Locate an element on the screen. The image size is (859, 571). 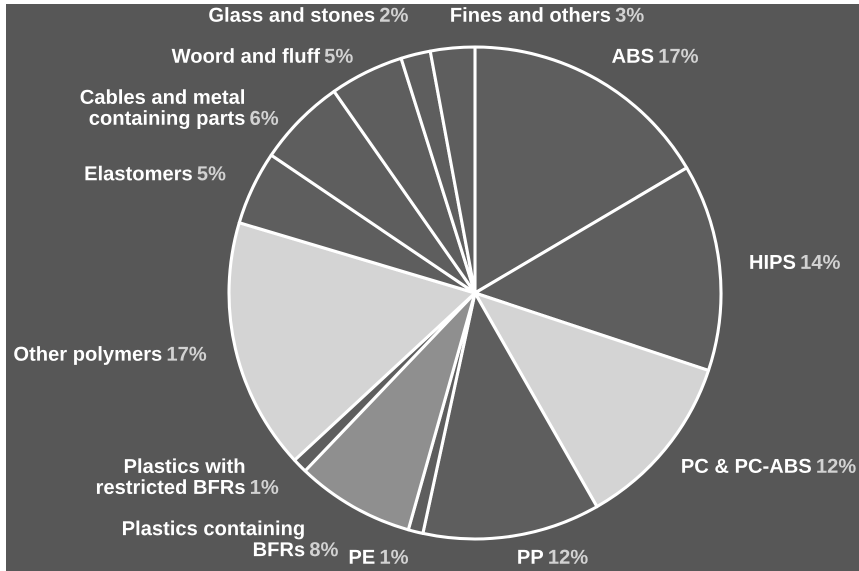
data-label: 8% is located at coordinates (324, 549).